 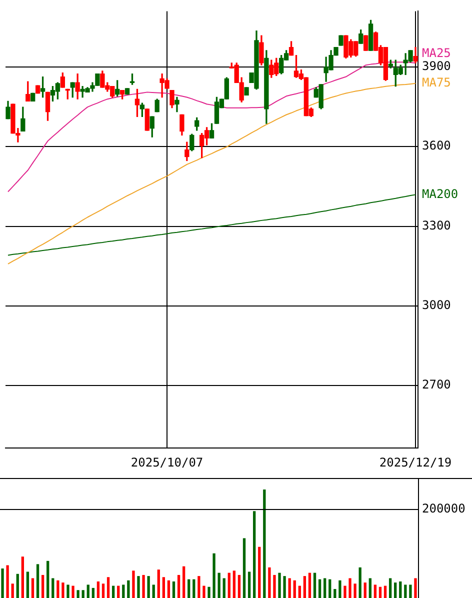 I want to click on series-label: MA75, so click(x=436, y=83).